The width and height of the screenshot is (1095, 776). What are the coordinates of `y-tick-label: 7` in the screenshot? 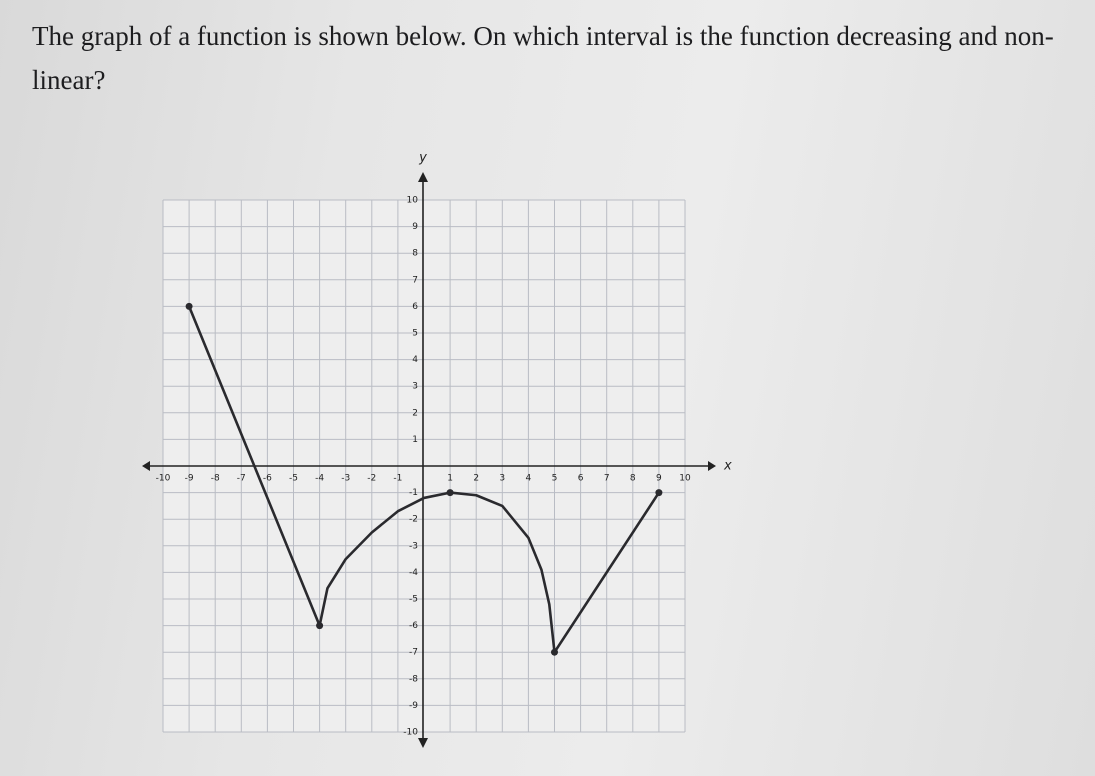 It's located at (415, 280).